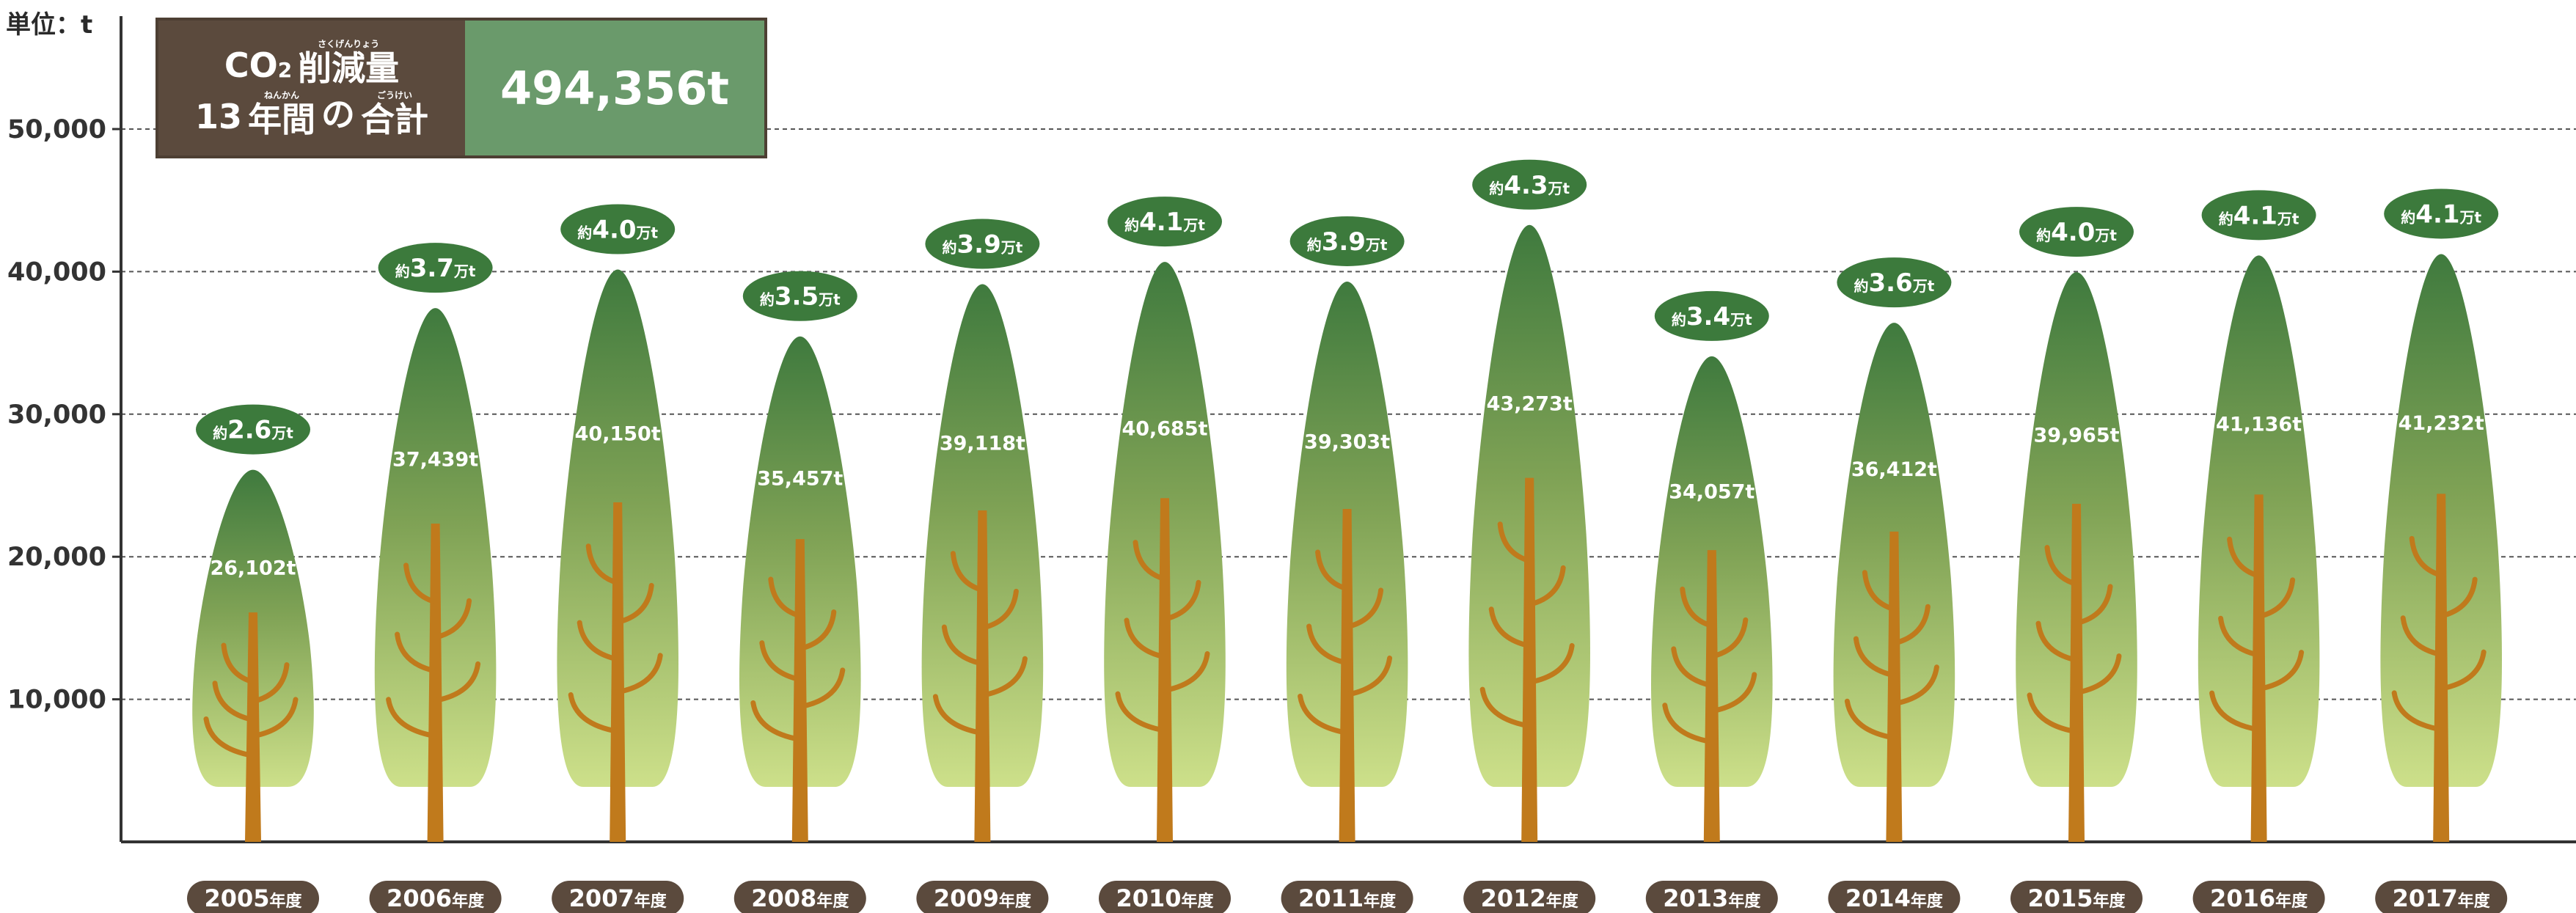  I want to click on year-number: 2005, so click(236, 898).